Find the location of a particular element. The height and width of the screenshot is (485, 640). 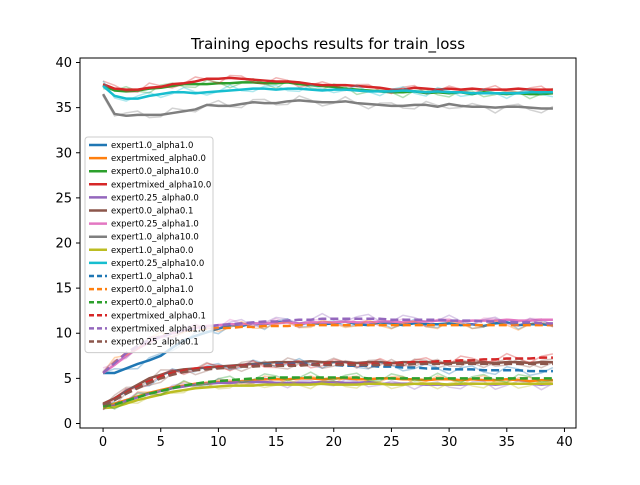

legend-label: expertmixed_alpha0.1 is located at coordinates (158, 316).